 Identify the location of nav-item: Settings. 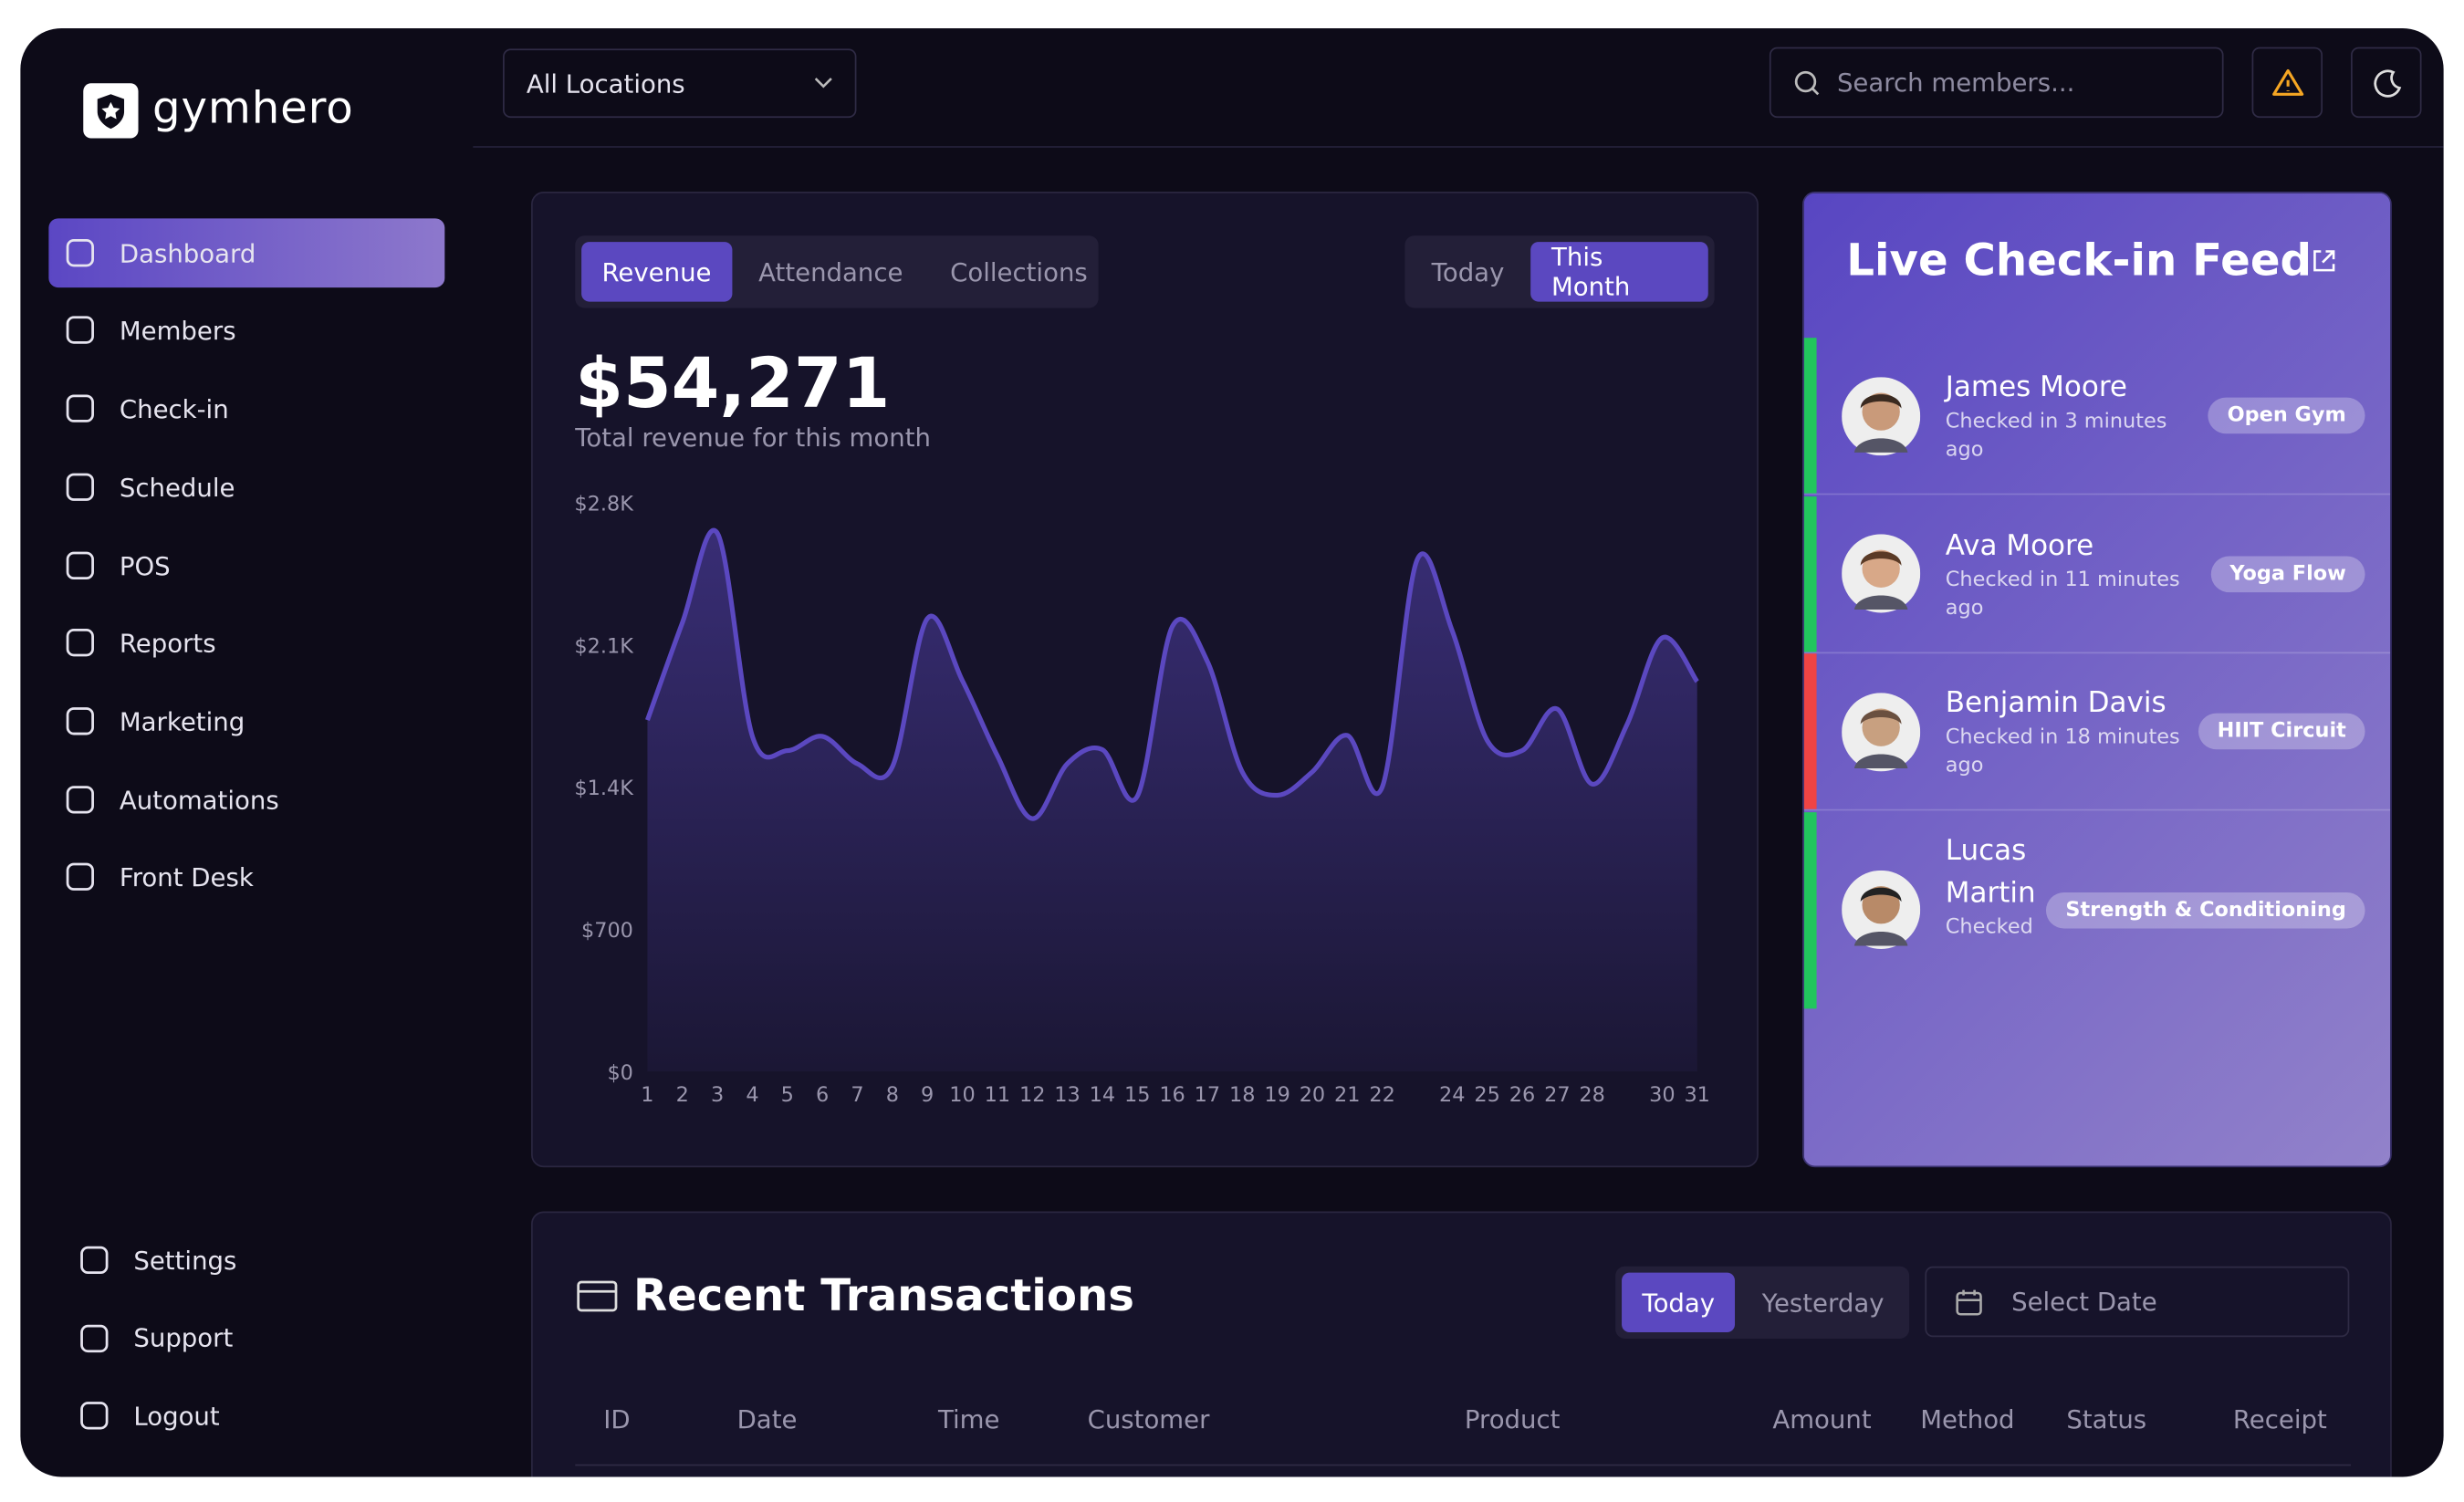
(261, 1260).